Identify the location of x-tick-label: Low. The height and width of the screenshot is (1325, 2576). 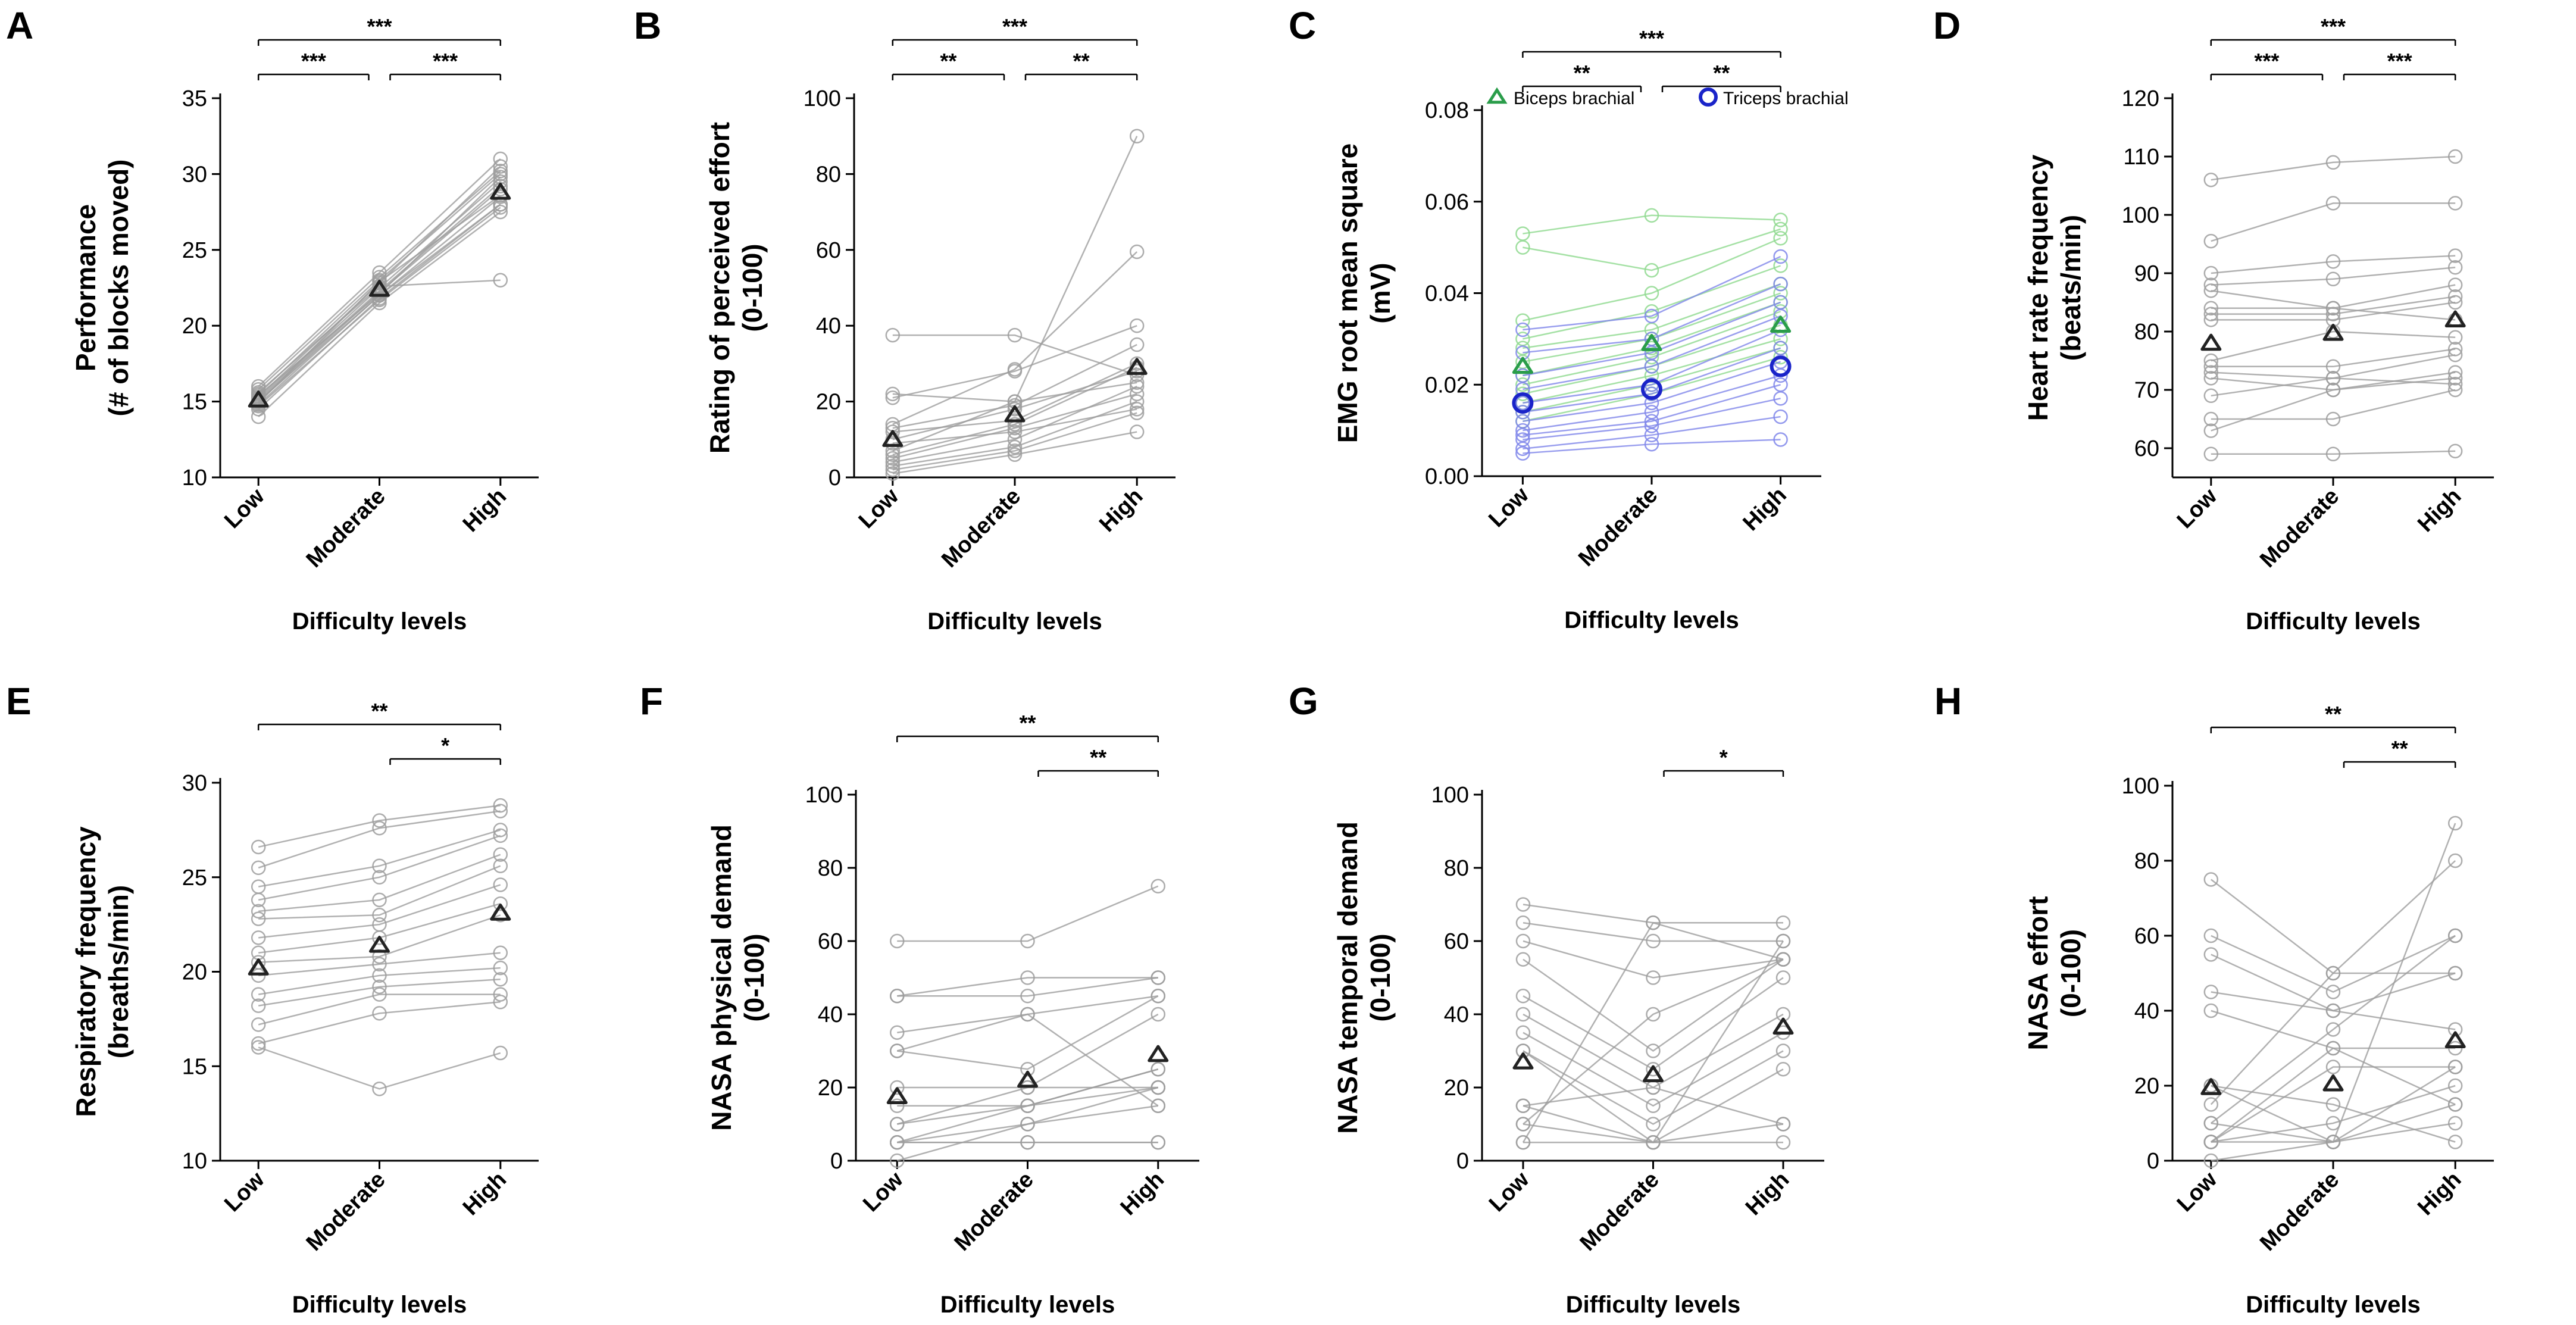
(2197, 508).